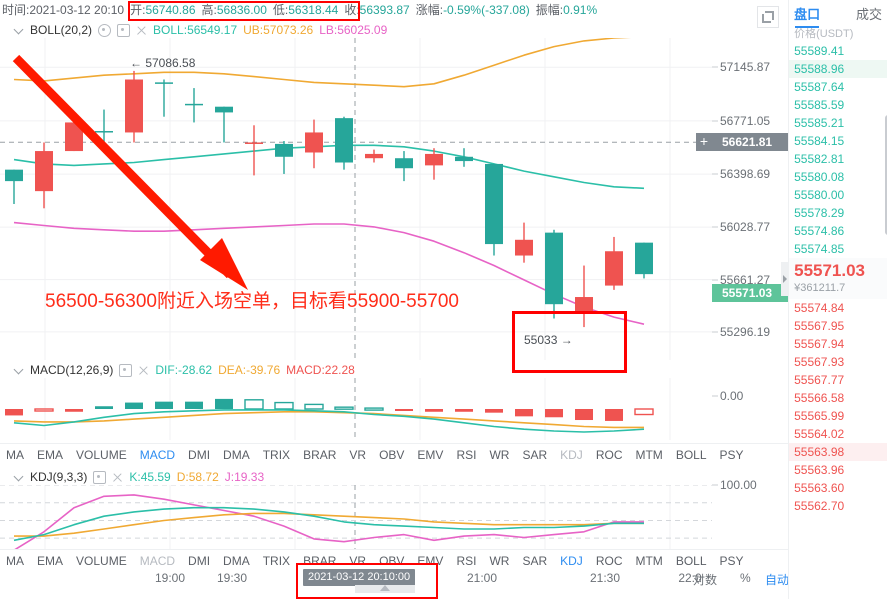 The width and height of the screenshot is (887, 599). I want to click on macd-value: MACD:22.28, so click(320, 370).